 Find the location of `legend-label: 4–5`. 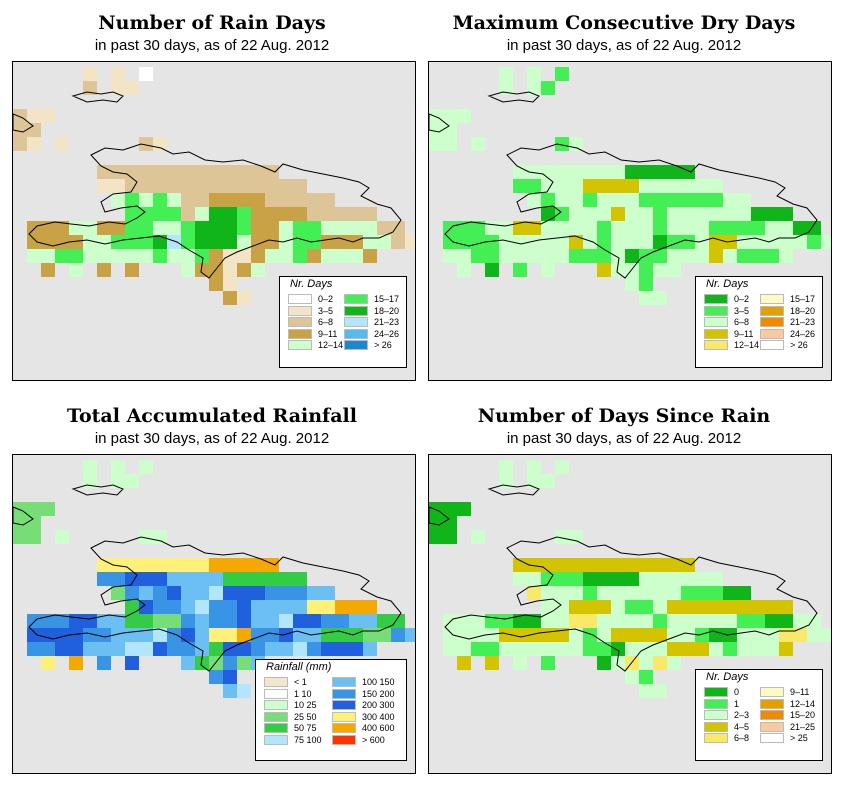

legend-label: 4–5 is located at coordinates (742, 726).